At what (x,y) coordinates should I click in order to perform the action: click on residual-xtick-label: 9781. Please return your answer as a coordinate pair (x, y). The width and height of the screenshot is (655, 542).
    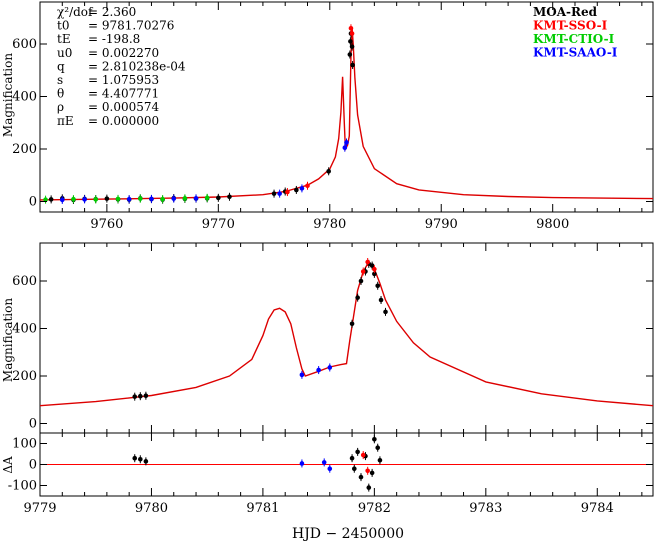
    Looking at the image, I should click on (262, 508).